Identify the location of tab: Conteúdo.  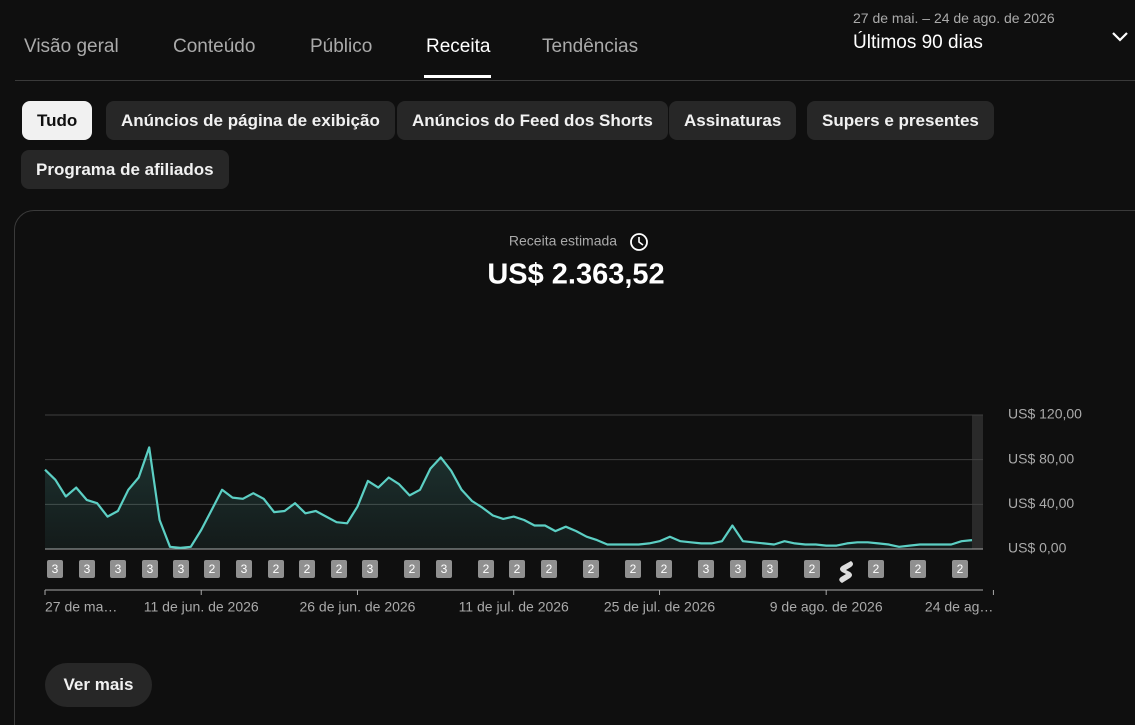
(214, 46).